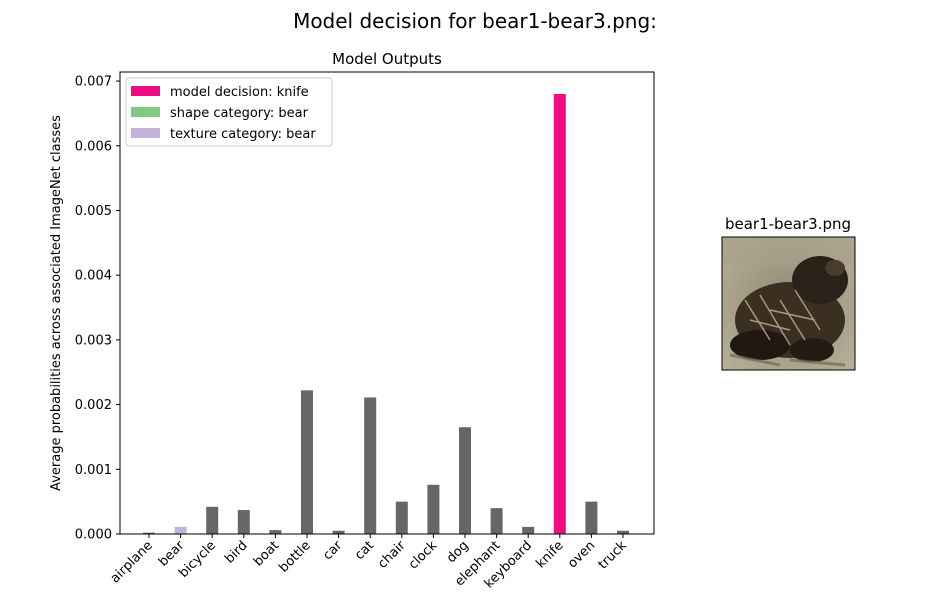 Image resolution: width=950 pixels, height=600 pixels. What do you see at coordinates (307, 462) in the screenshot?
I see `bar-bottle` at bounding box center [307, 462].